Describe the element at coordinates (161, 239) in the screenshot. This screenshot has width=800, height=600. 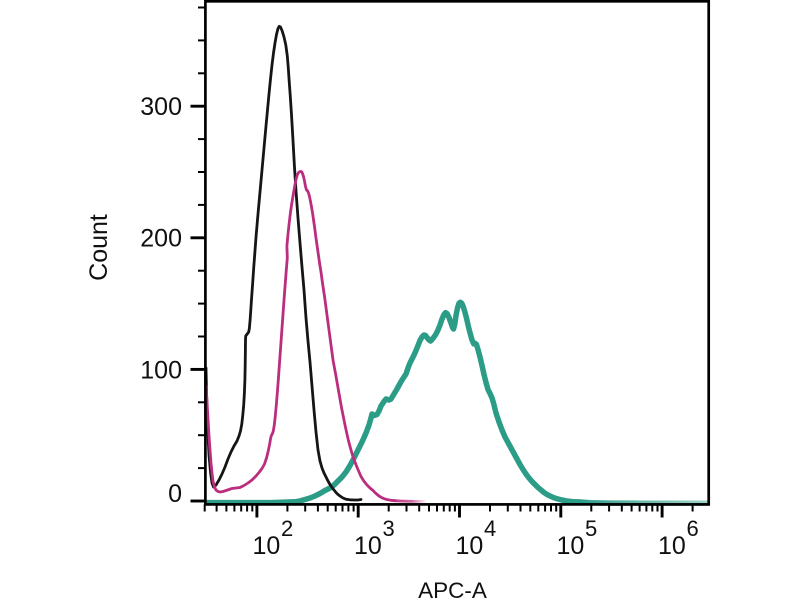
I see `svg-text: 200` at that location.